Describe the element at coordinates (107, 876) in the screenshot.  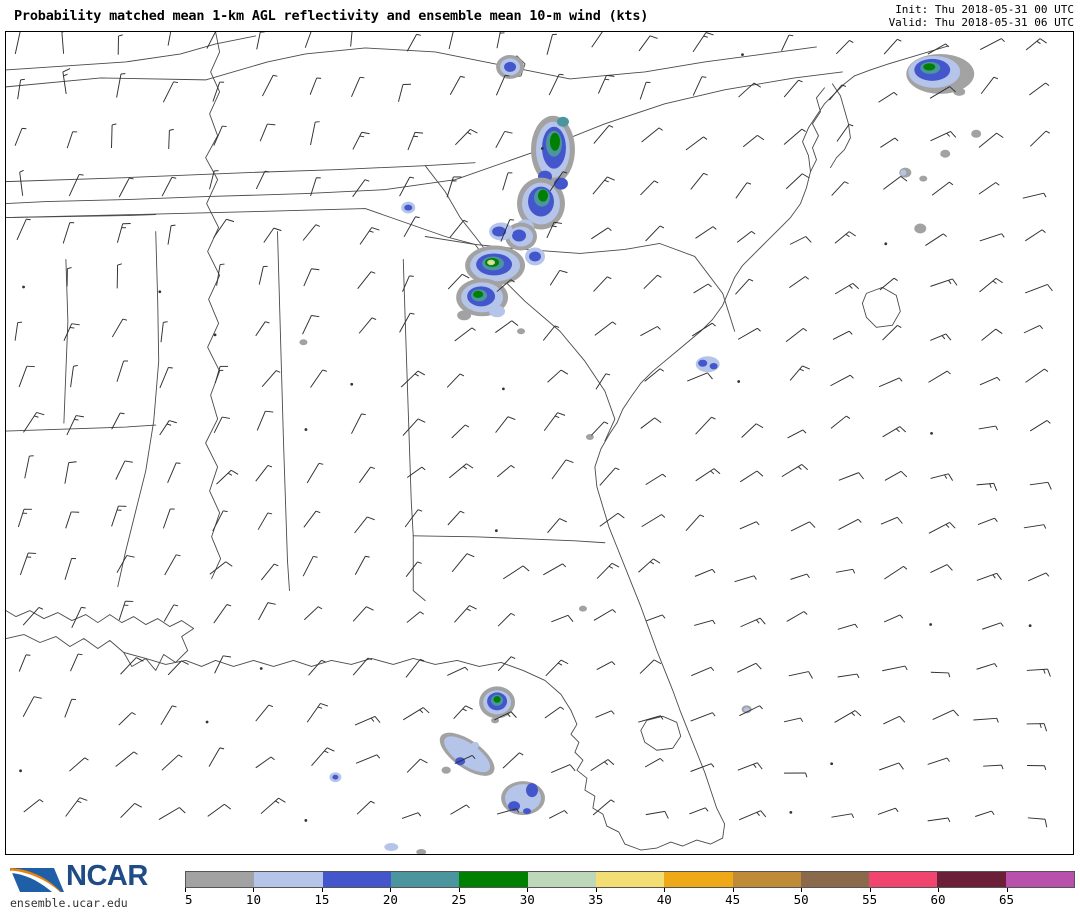
I see `ncar-logo-text: NCAR` at that location.